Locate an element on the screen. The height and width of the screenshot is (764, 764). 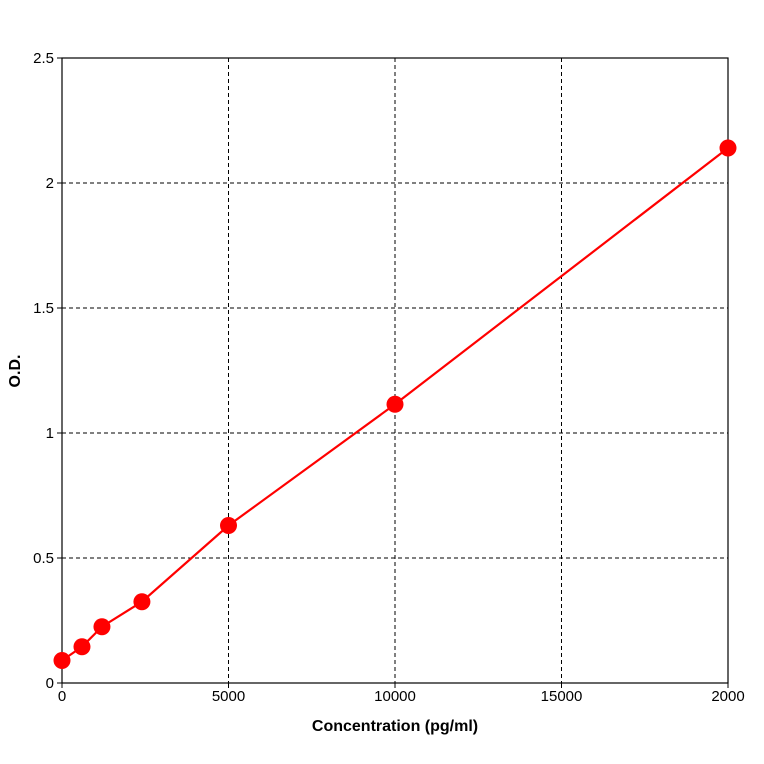
x-tick-label: 5000 is located at coordinates (228, 696).